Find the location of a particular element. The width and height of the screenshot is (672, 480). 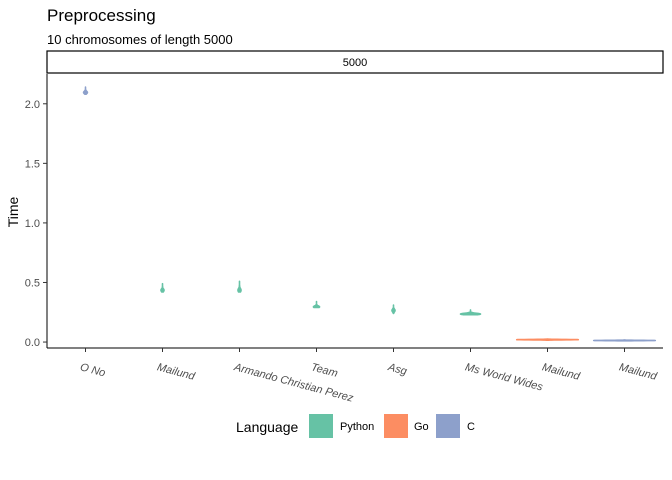

legend-label-python: Python is located at coordinates (357, 427).